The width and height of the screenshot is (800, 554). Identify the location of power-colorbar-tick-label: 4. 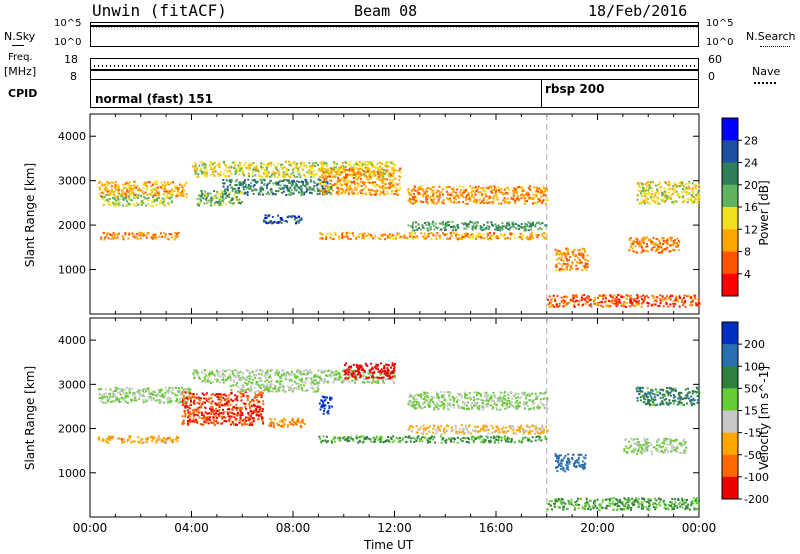
(747, 274).